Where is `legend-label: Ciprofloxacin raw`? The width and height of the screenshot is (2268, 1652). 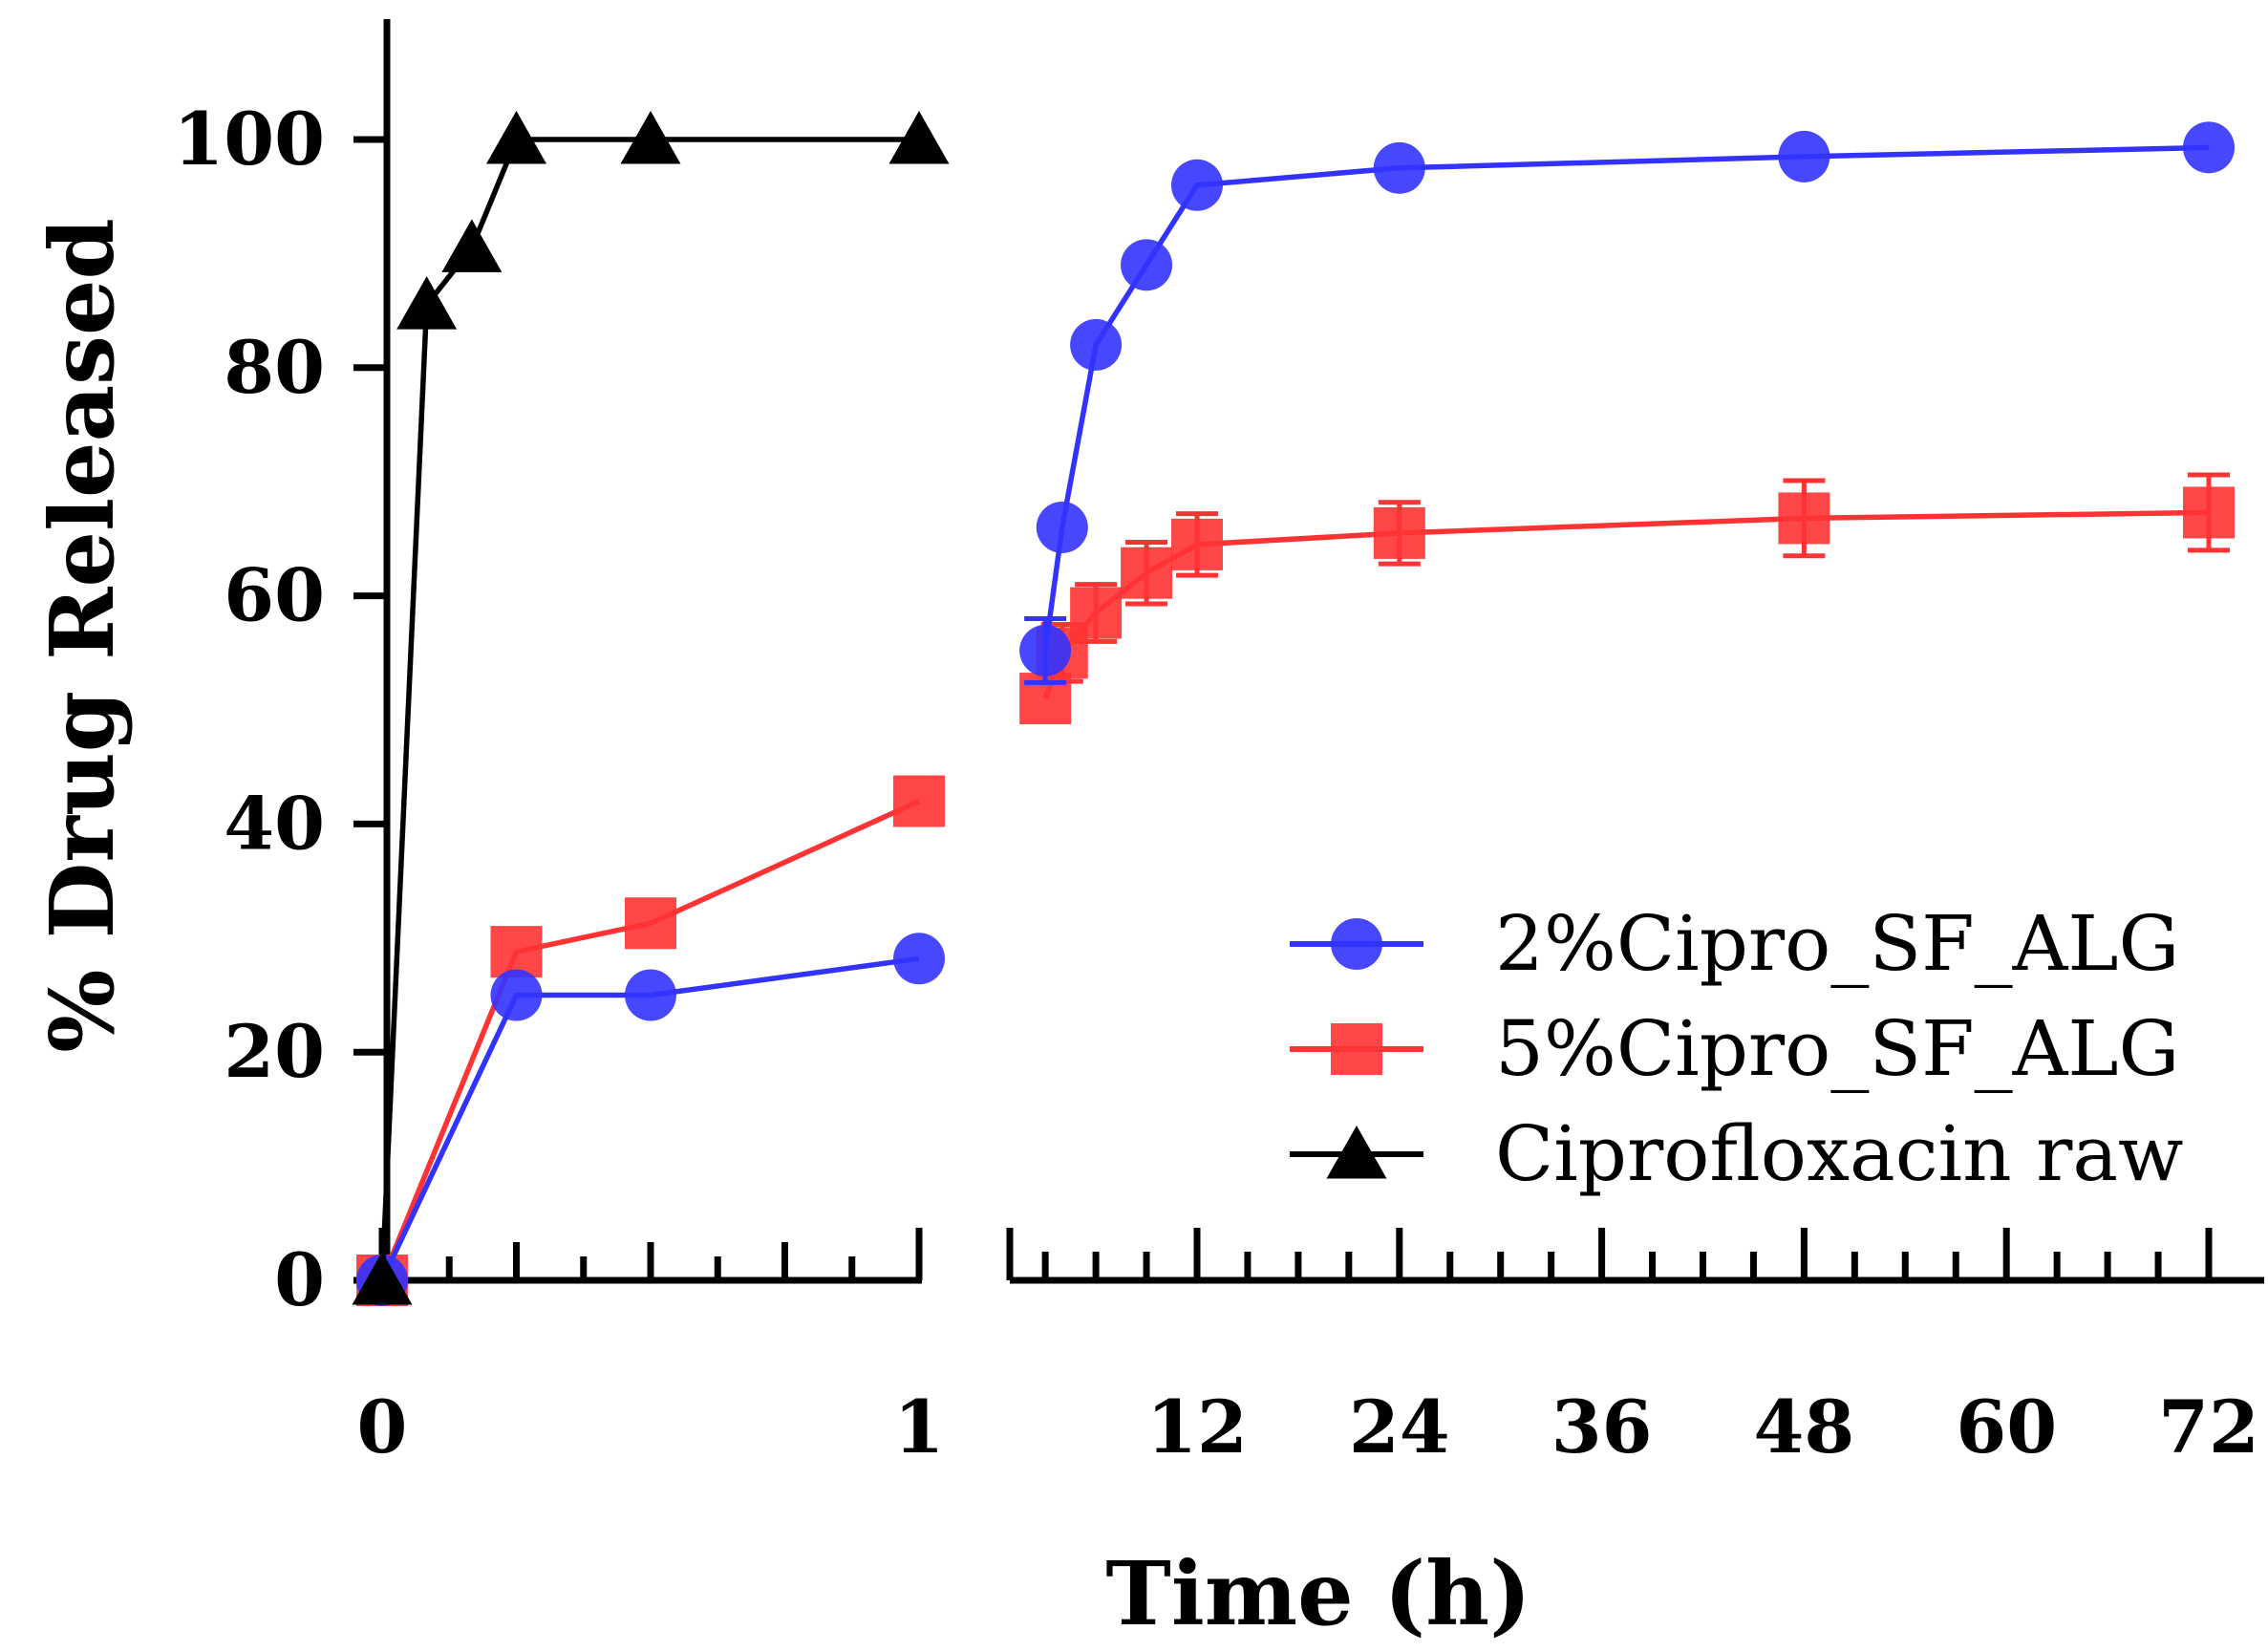 legend-label: Ciprofloxacin raw is located at coordinates (1839, 1154).